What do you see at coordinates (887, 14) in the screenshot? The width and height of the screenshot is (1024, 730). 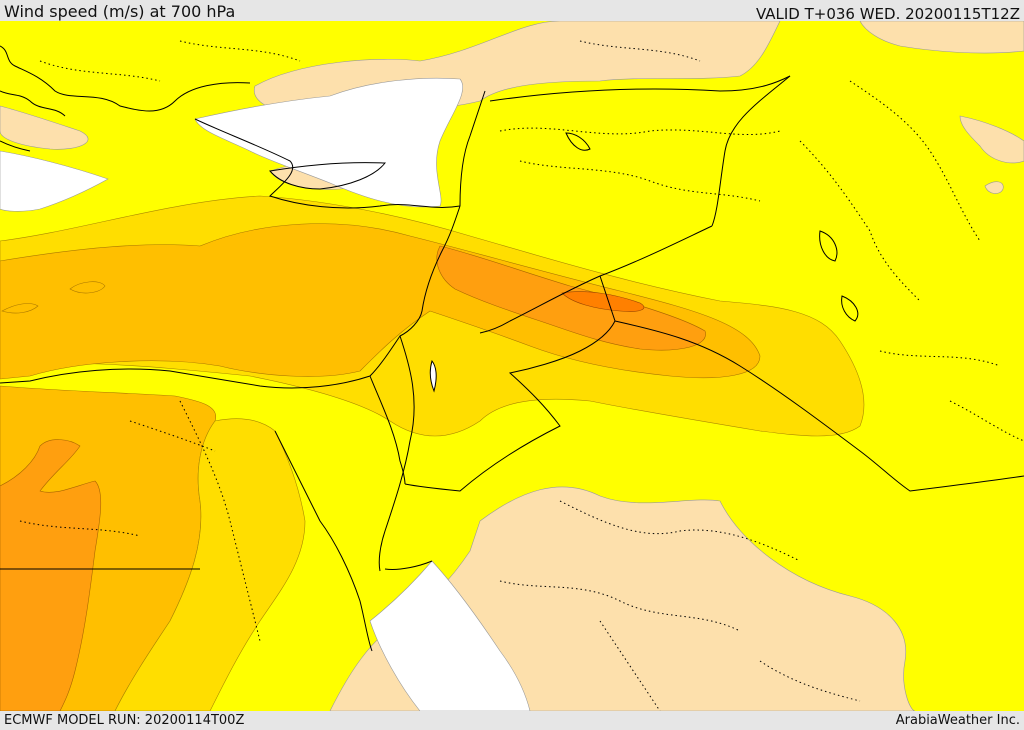 I see `valid-time: VALID T+036 WED. 20200115T12Z` at bounding box center [887, 14].